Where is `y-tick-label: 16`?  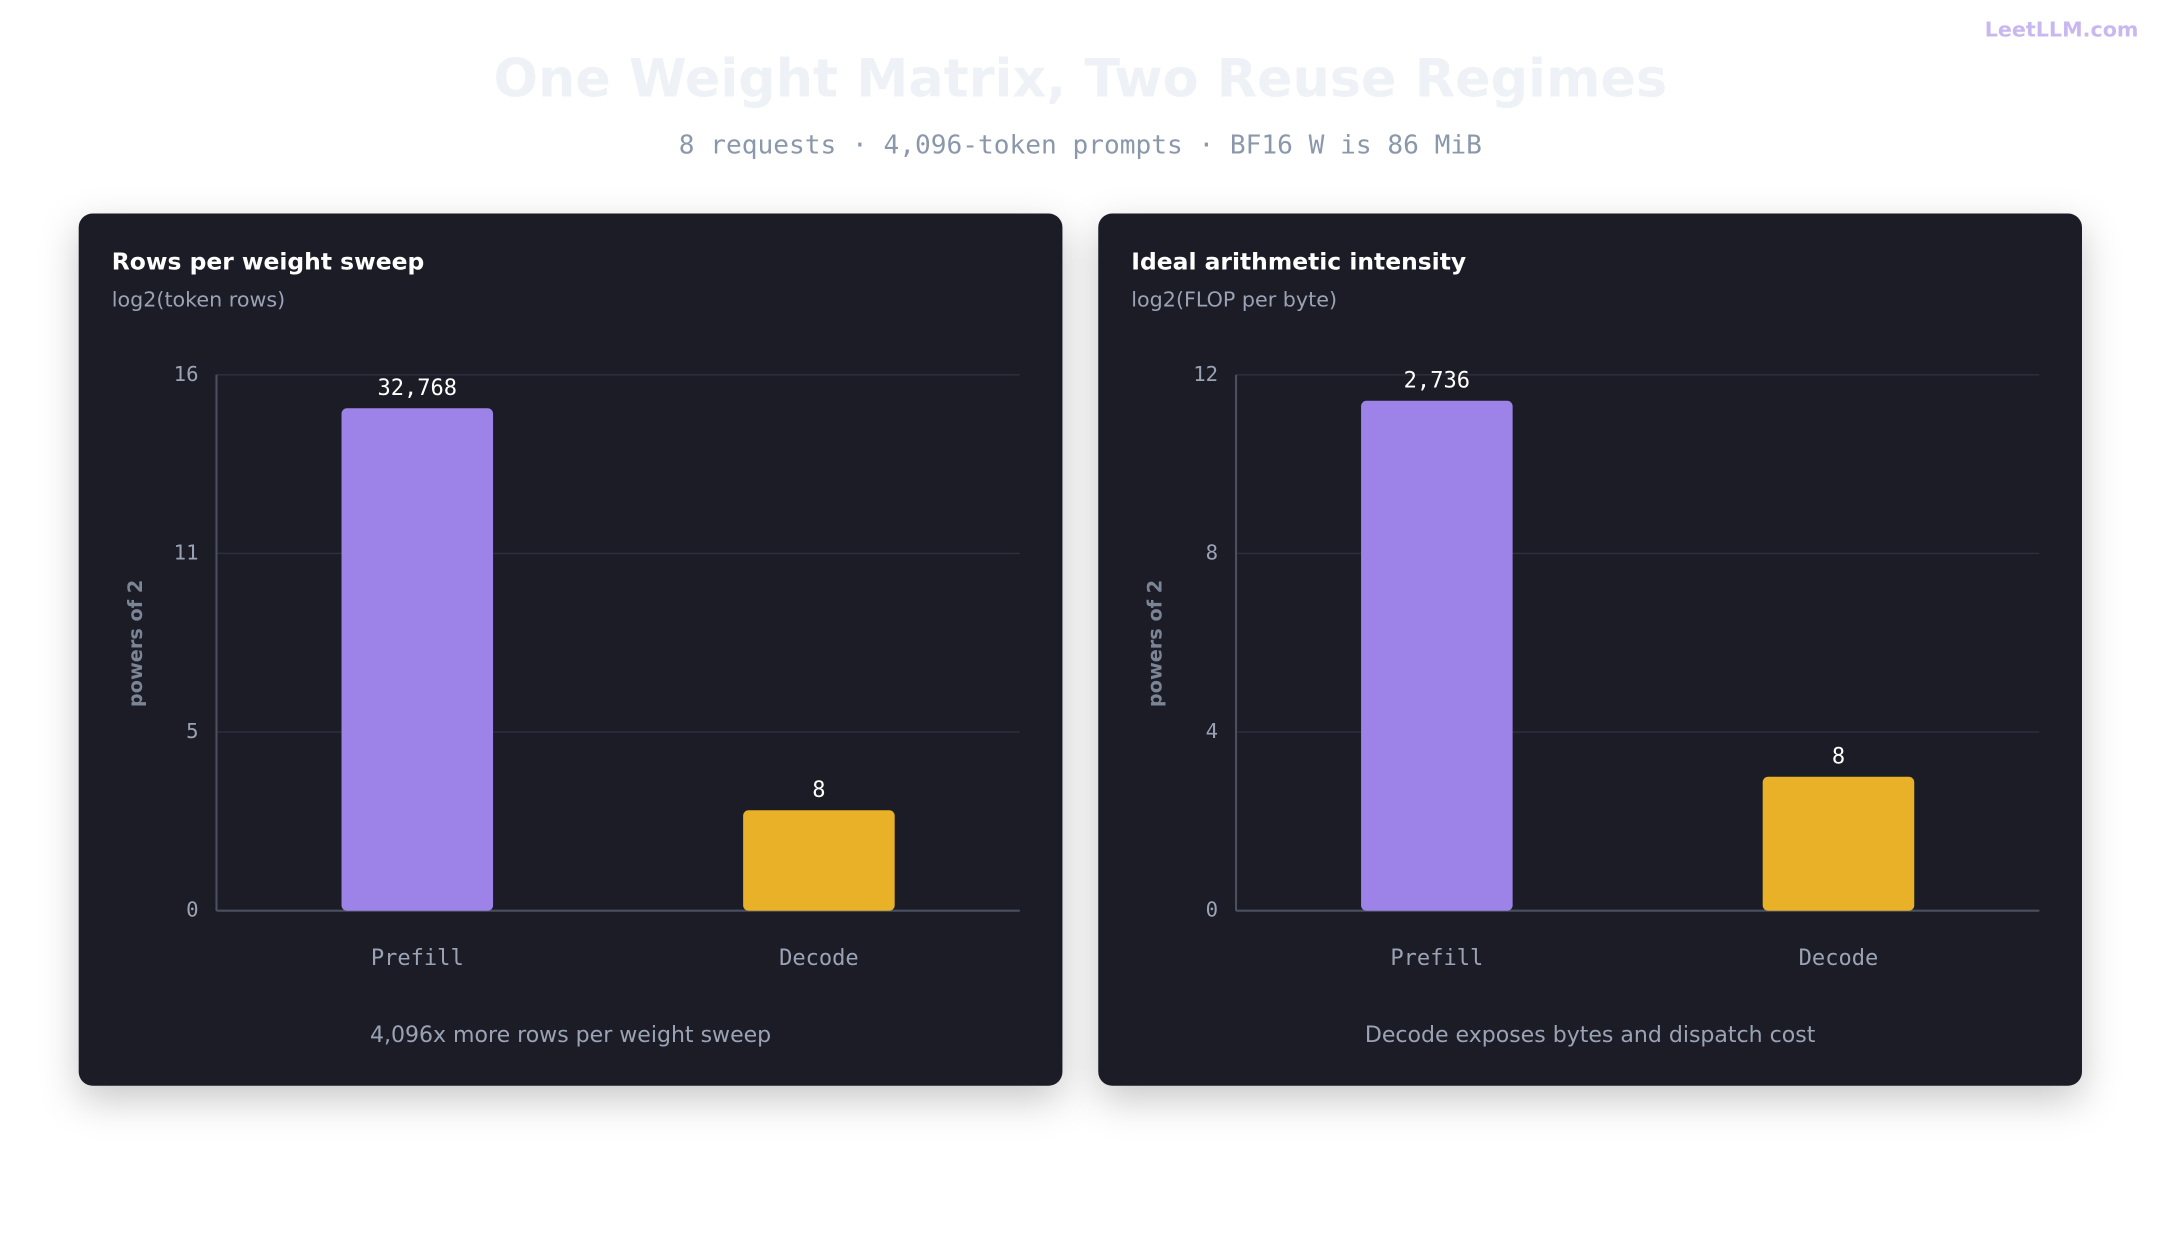 y-tick-label: 16 is located at coordinates (186, 374).